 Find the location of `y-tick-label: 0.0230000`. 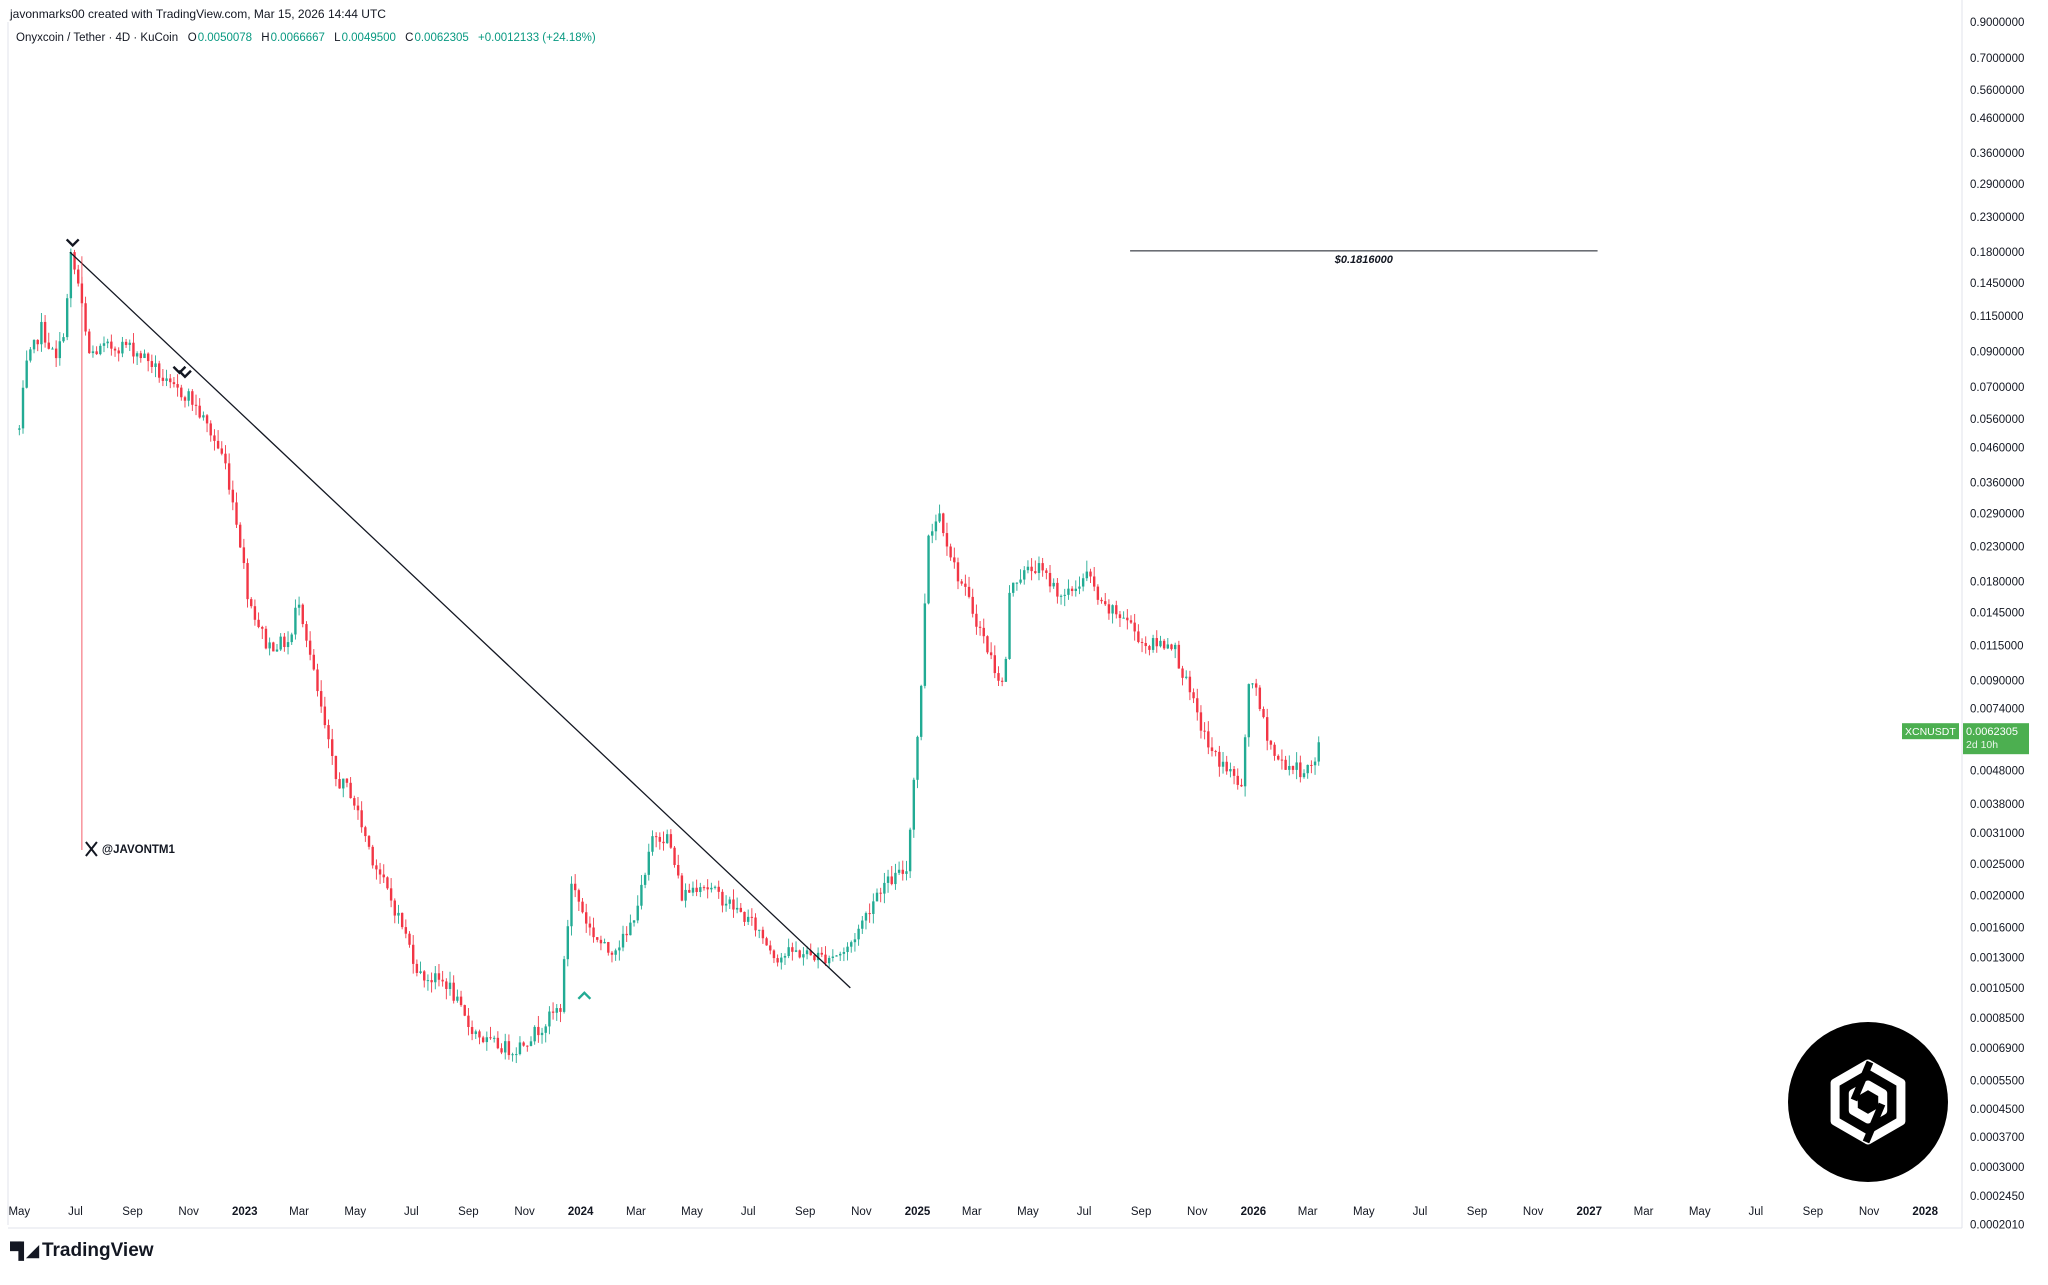

y-tick-label: 0.0230000 is located at coordinates (1997, 547).